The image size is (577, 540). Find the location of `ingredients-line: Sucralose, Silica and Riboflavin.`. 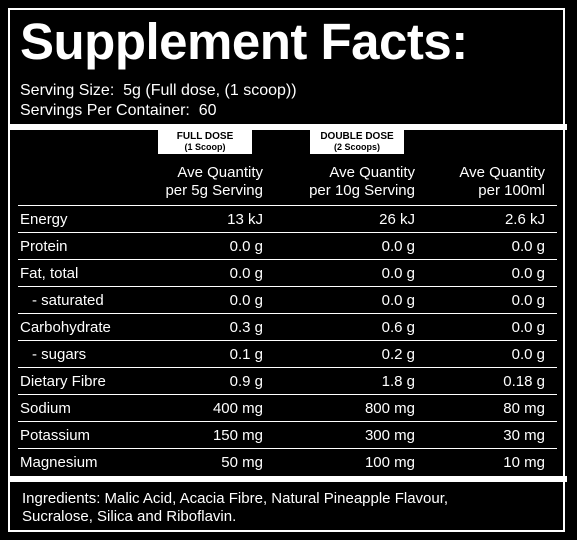

ingredients-line: Sucralose, Silica and Riboflavin. is located at coordinates (129, 516).